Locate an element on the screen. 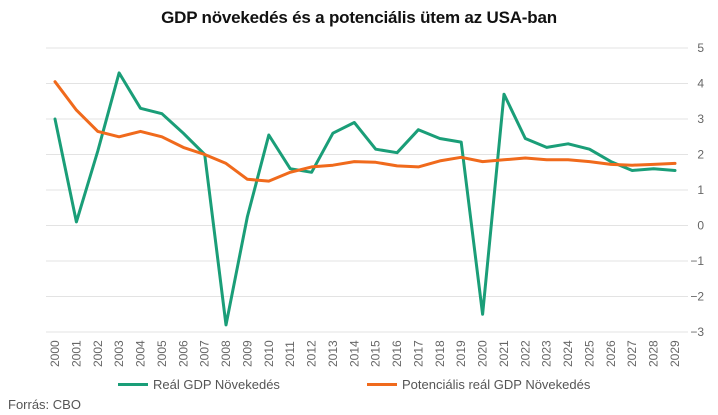 The height and width of the screenshot is (415, 718). legend-item-real-gdp: Reál GDP Növekedés is located at coordinates (199, 384).